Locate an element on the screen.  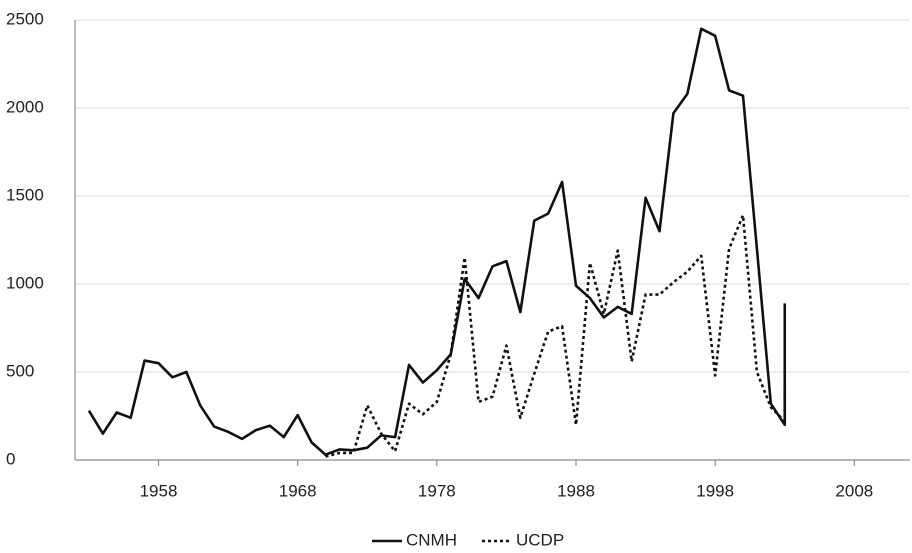
legend-label: UCDP is located at coordinates (540, 539).